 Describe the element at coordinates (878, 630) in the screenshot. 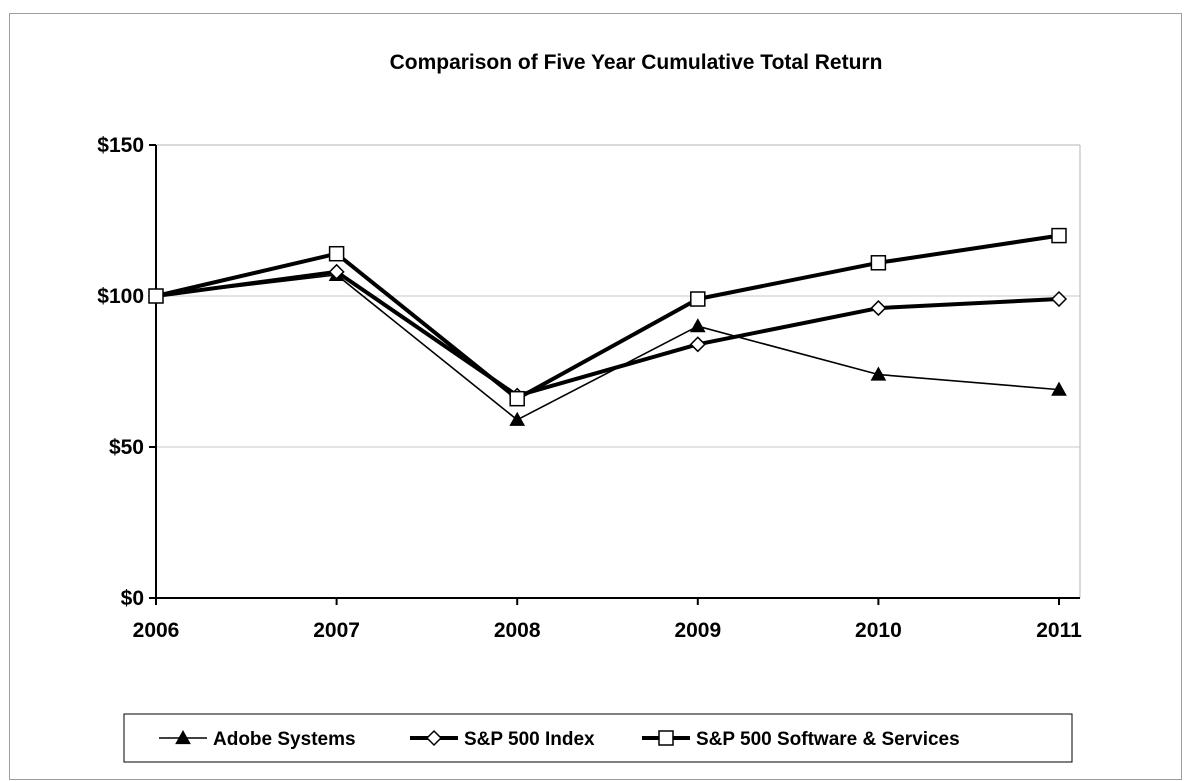

I see `x-tick-label: 2010` at that location.